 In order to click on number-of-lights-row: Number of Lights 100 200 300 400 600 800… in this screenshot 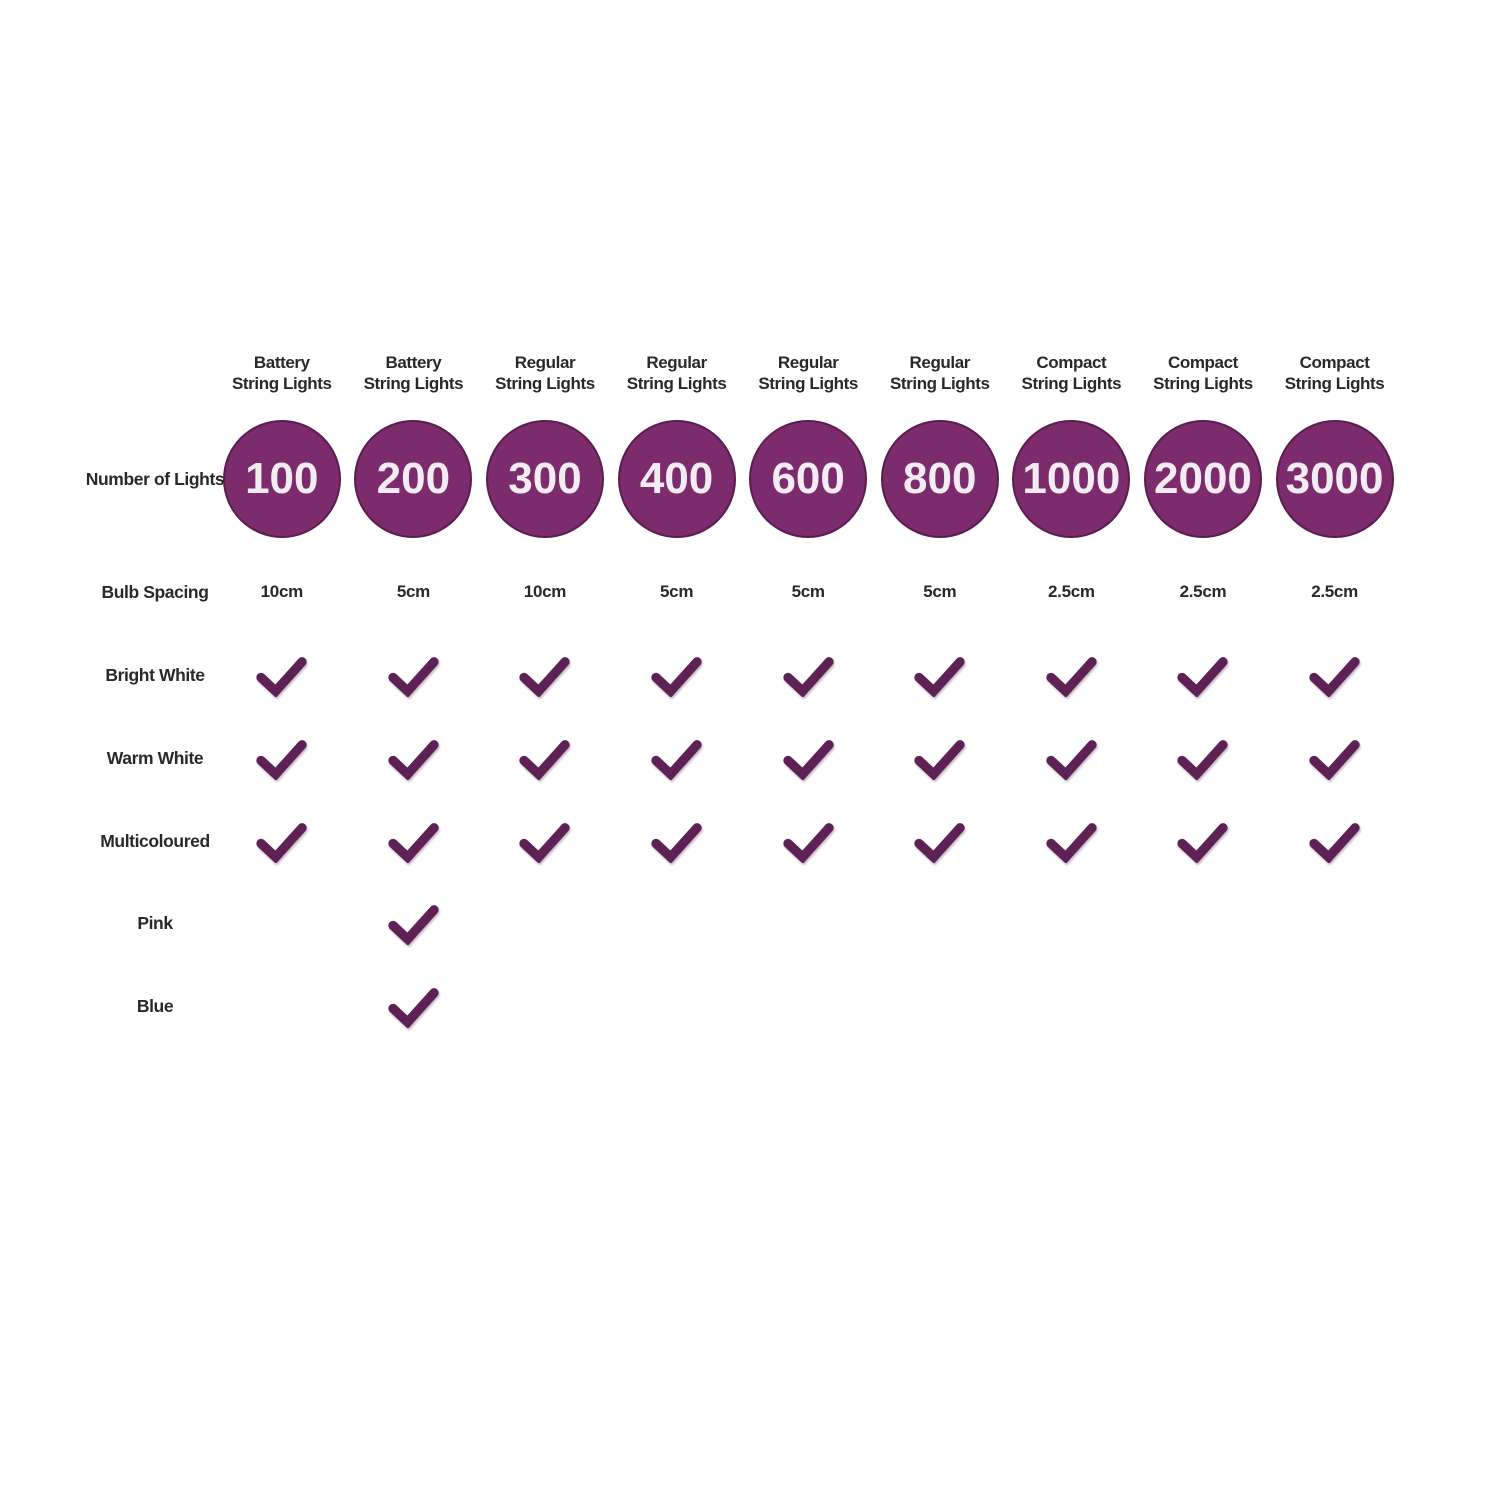, I will do `click(743, 479)`.